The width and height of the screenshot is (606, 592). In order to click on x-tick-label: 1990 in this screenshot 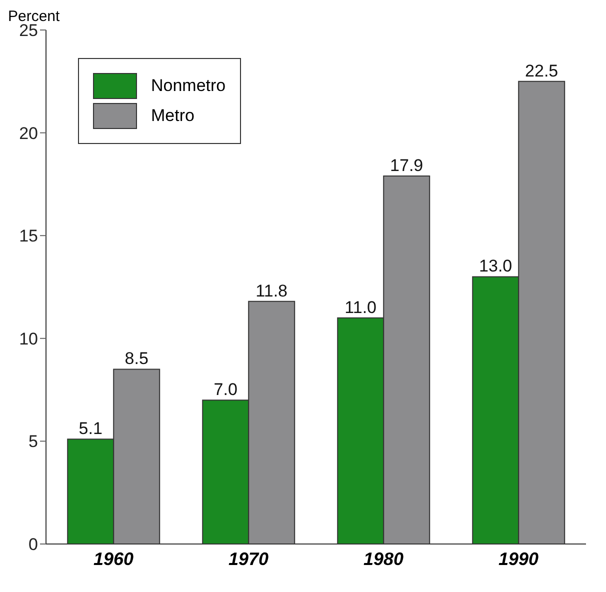, I will do `click(518, 558)`.